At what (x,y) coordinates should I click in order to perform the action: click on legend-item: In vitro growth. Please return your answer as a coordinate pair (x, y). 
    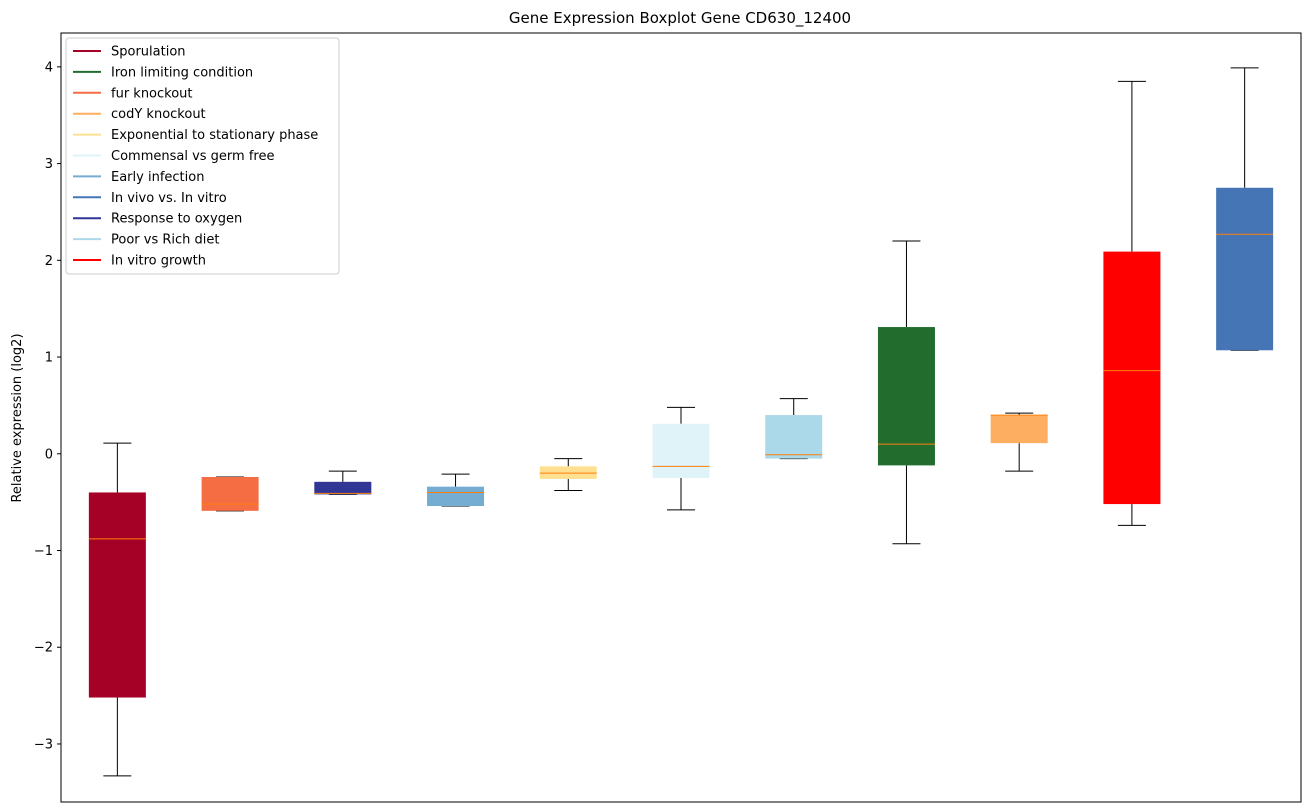
    Looking at the image, I should click on (139, 261).